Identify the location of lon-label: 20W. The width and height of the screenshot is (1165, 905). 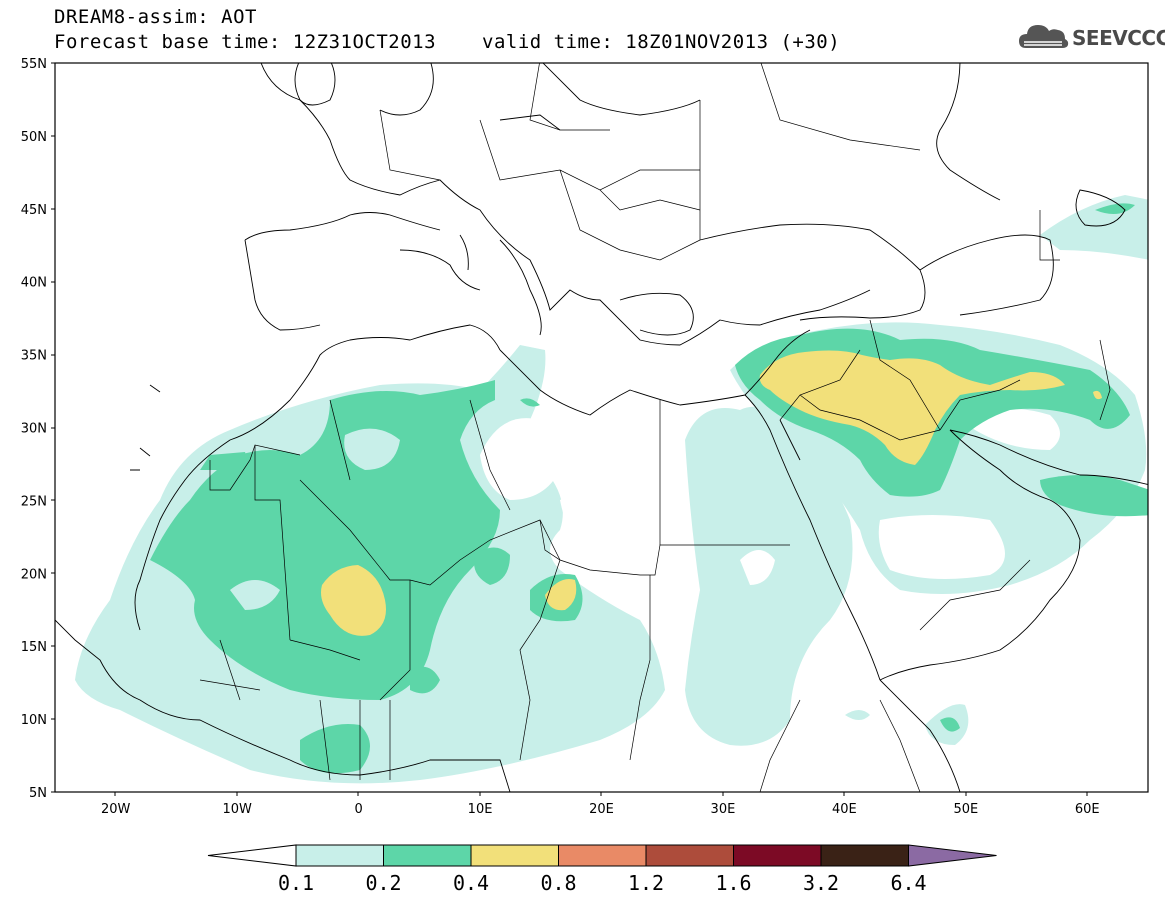
(116, 809).